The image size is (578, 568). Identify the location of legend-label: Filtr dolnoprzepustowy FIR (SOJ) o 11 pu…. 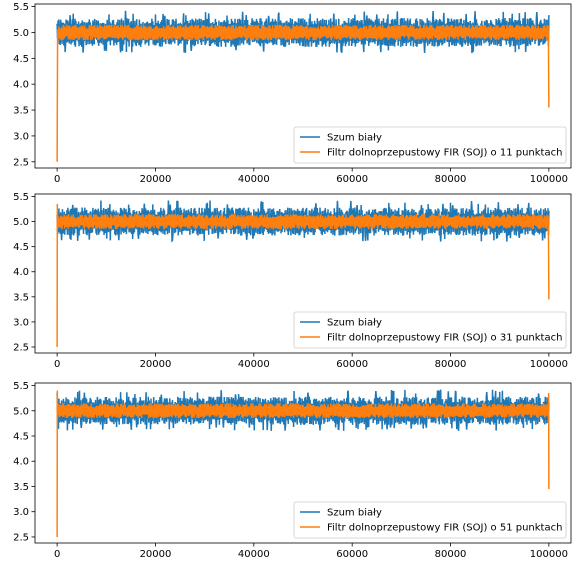
(444, 153).